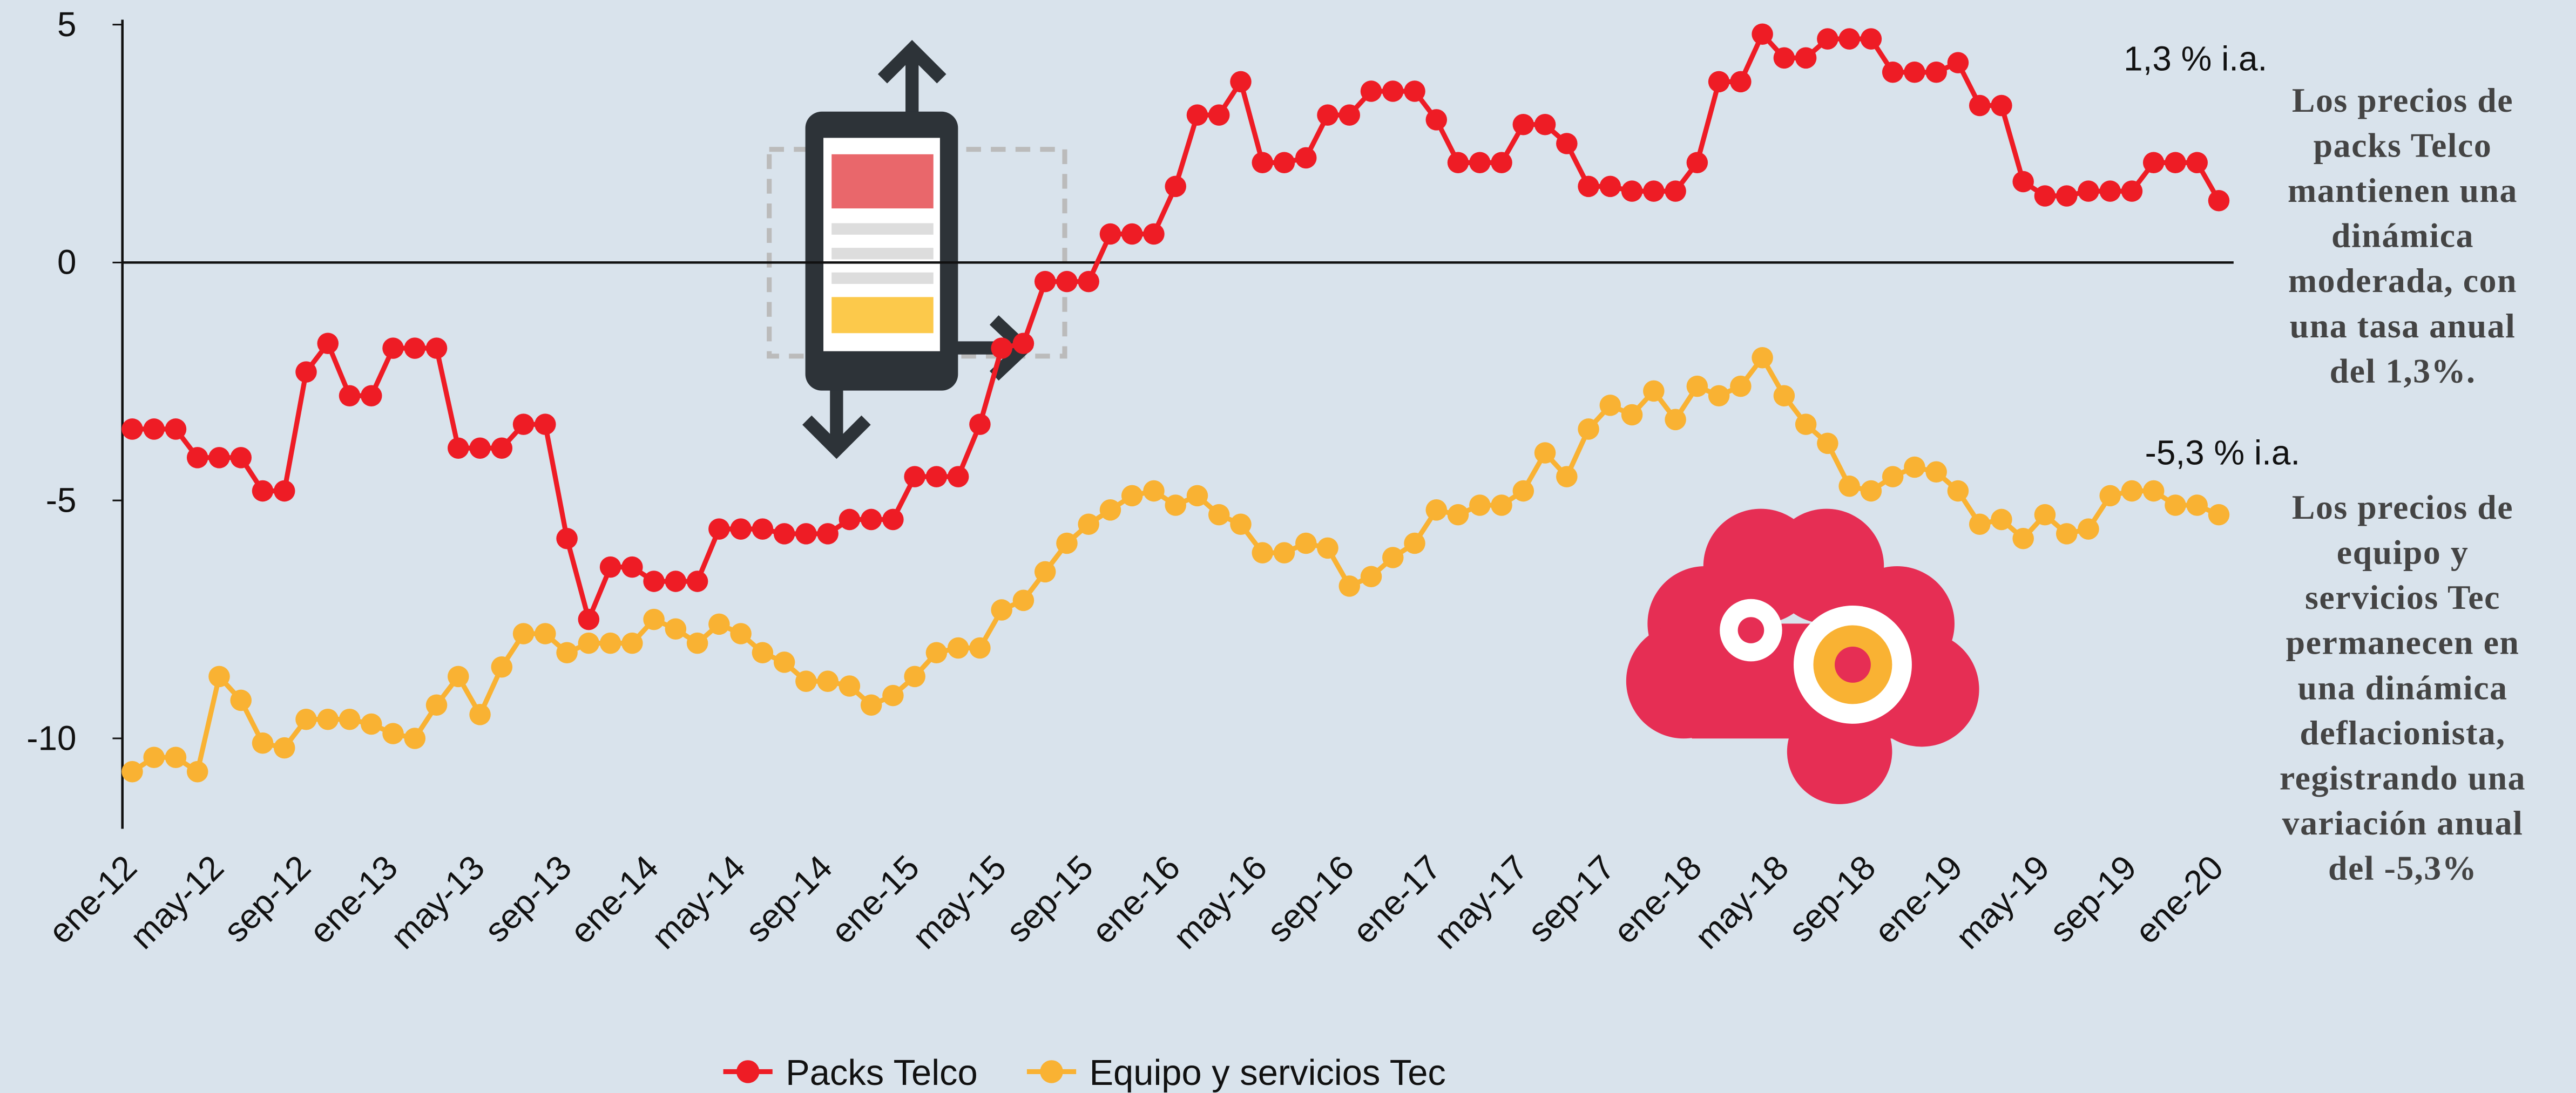 The height and width of the screenshot is (1093, 2576). What do you see at coordinates (2222, 452) in the screenshot?
I see `annotation-label: -5,3 % i.a.` at bounding box center [2222, 452].